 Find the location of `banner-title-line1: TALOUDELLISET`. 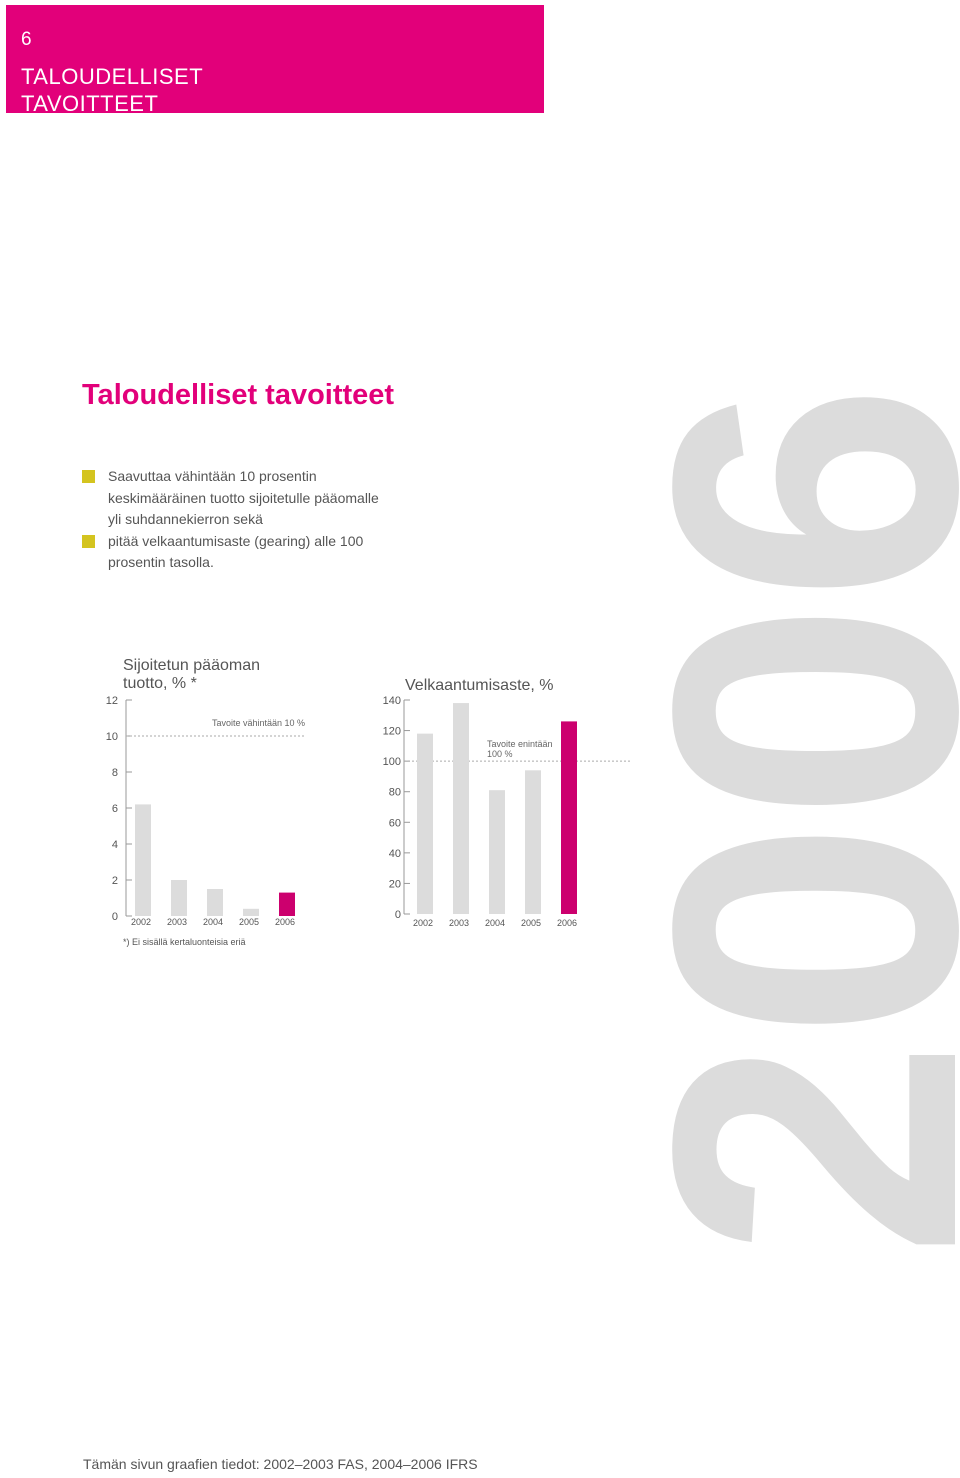

banner-title-line1: TALOUDELLISET is located at coordinates (112, 76).